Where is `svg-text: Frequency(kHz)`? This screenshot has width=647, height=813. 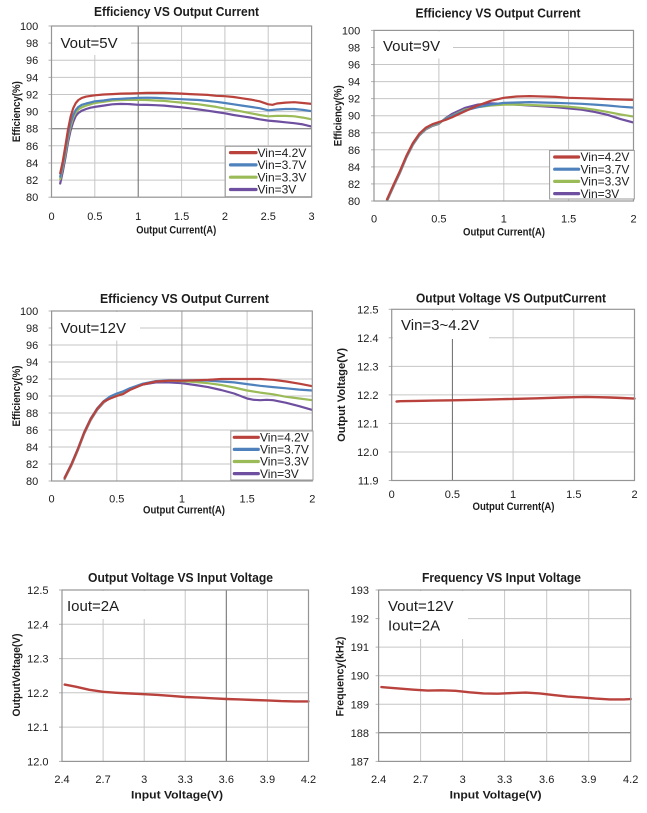
svg-text: Frequency(kHz) is located at coordinates (340, 676).